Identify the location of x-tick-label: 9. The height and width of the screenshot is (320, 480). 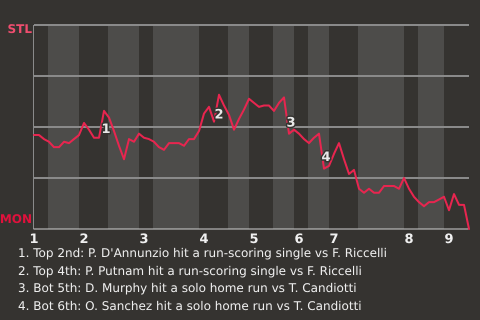
(449, 240).